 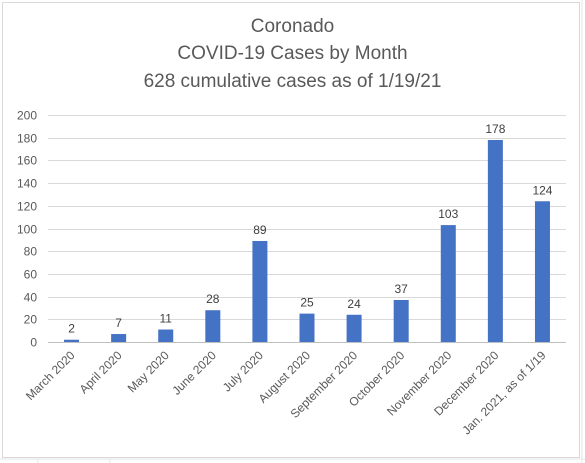 I want to click on data-label: 24, so click(x=354, y=304).